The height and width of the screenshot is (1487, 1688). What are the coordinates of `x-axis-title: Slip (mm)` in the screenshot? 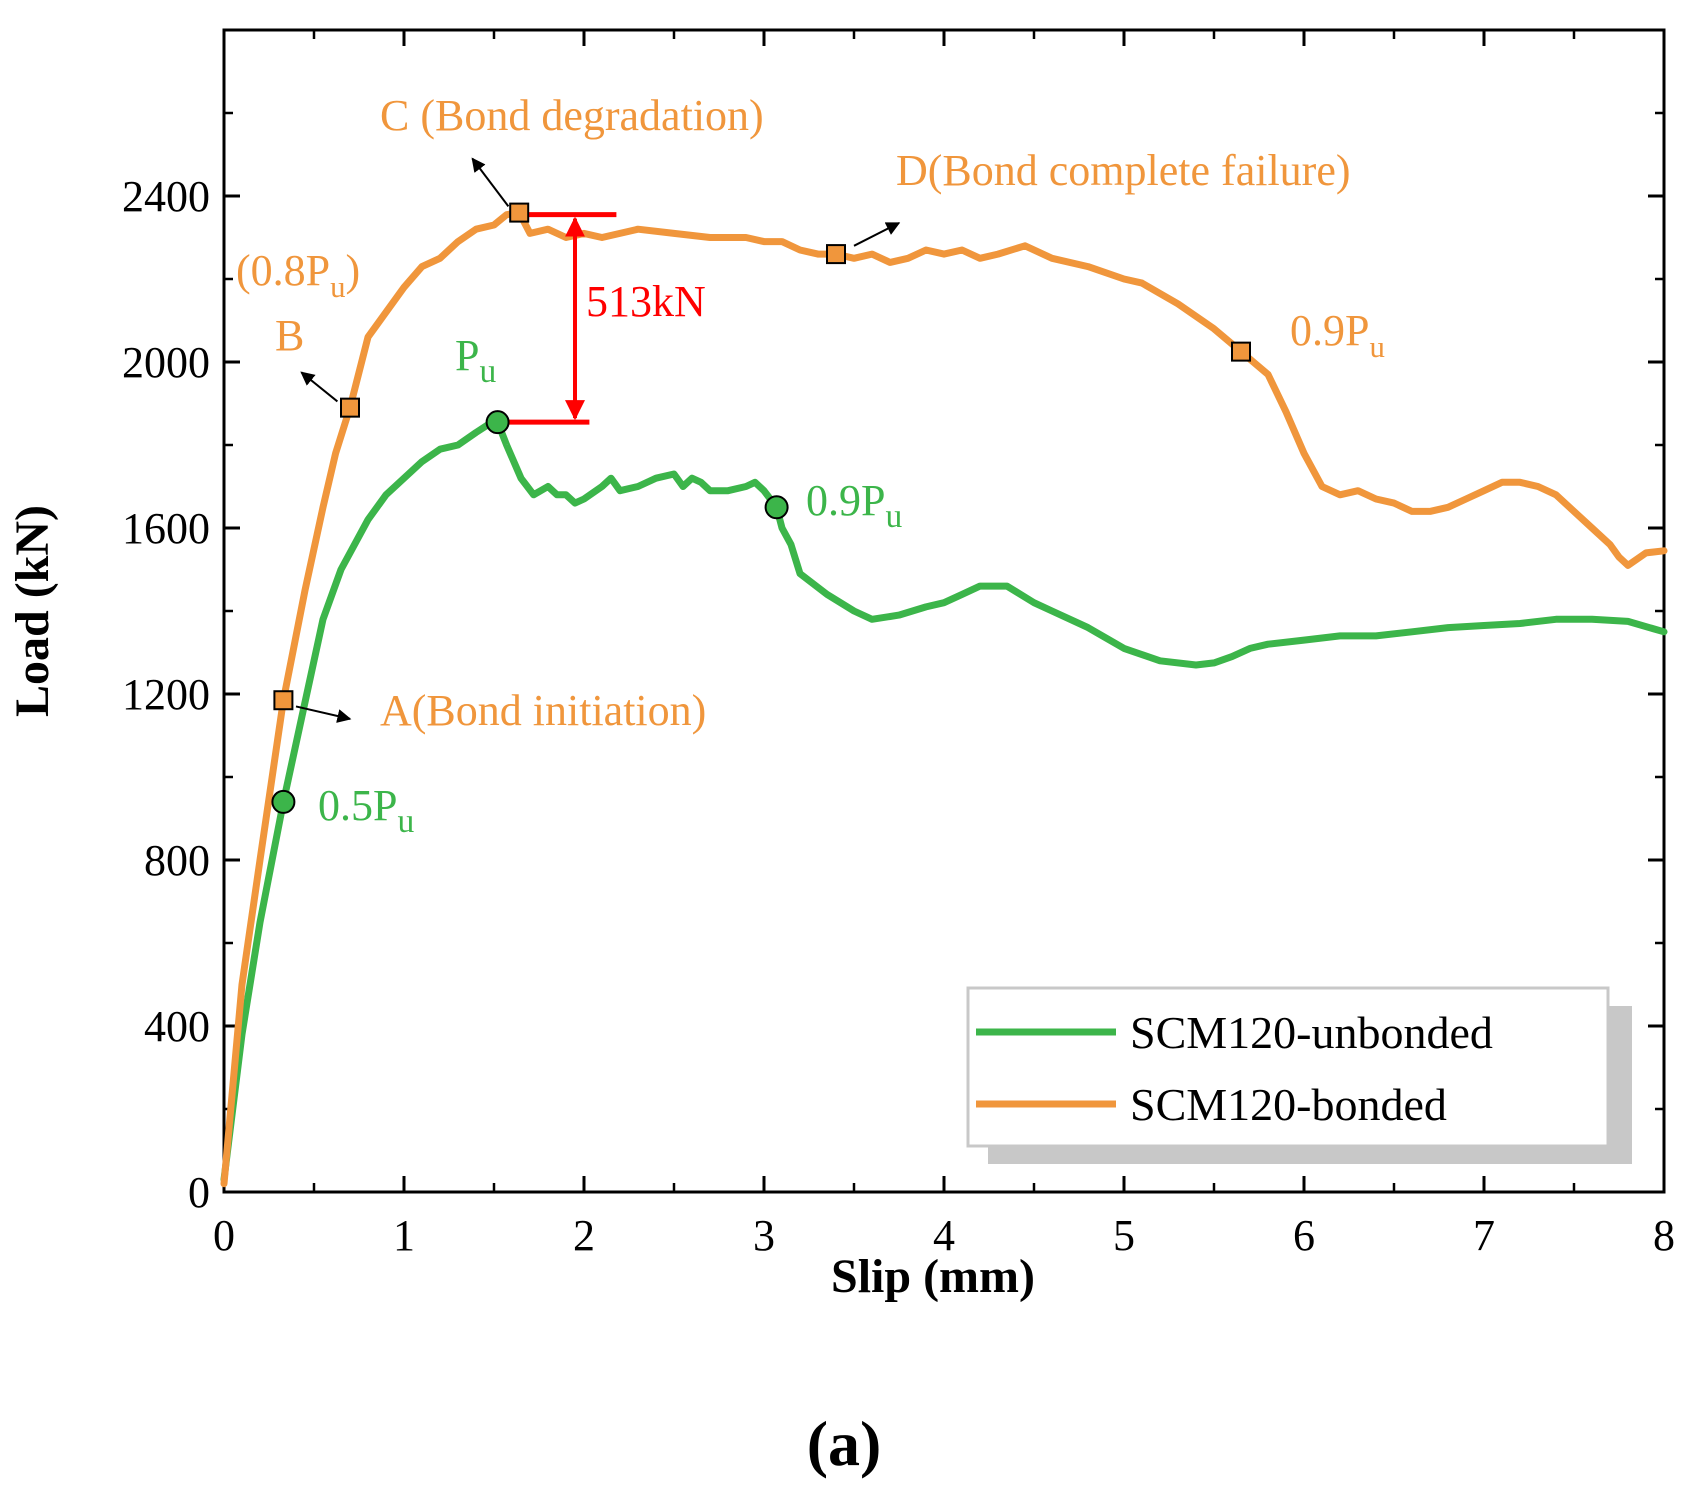 It's located at (933, 1276).